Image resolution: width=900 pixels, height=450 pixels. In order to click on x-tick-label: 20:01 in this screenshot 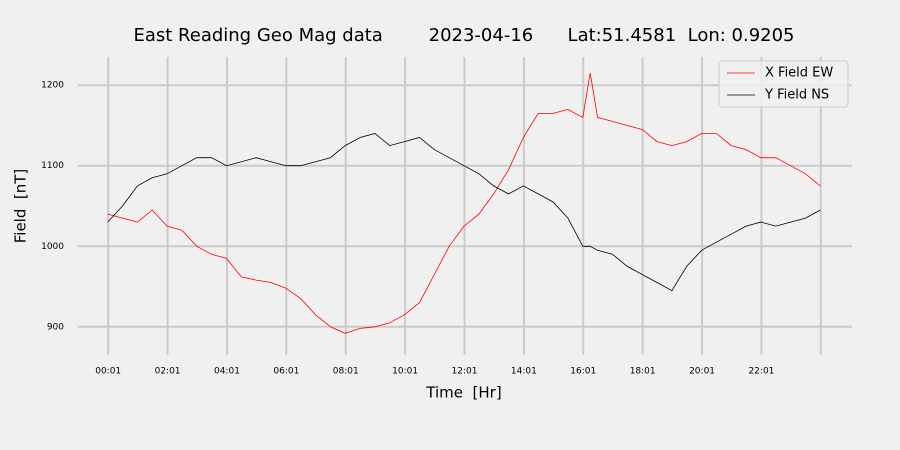, I will do `click(702, 372)`.